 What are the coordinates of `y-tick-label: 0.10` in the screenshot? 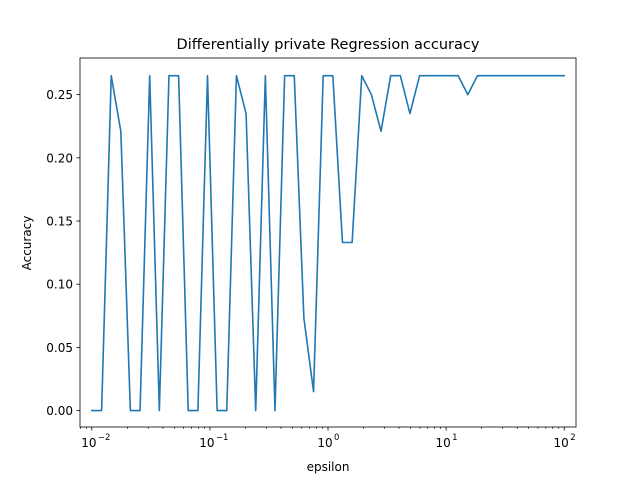 It's located at (59, 285).